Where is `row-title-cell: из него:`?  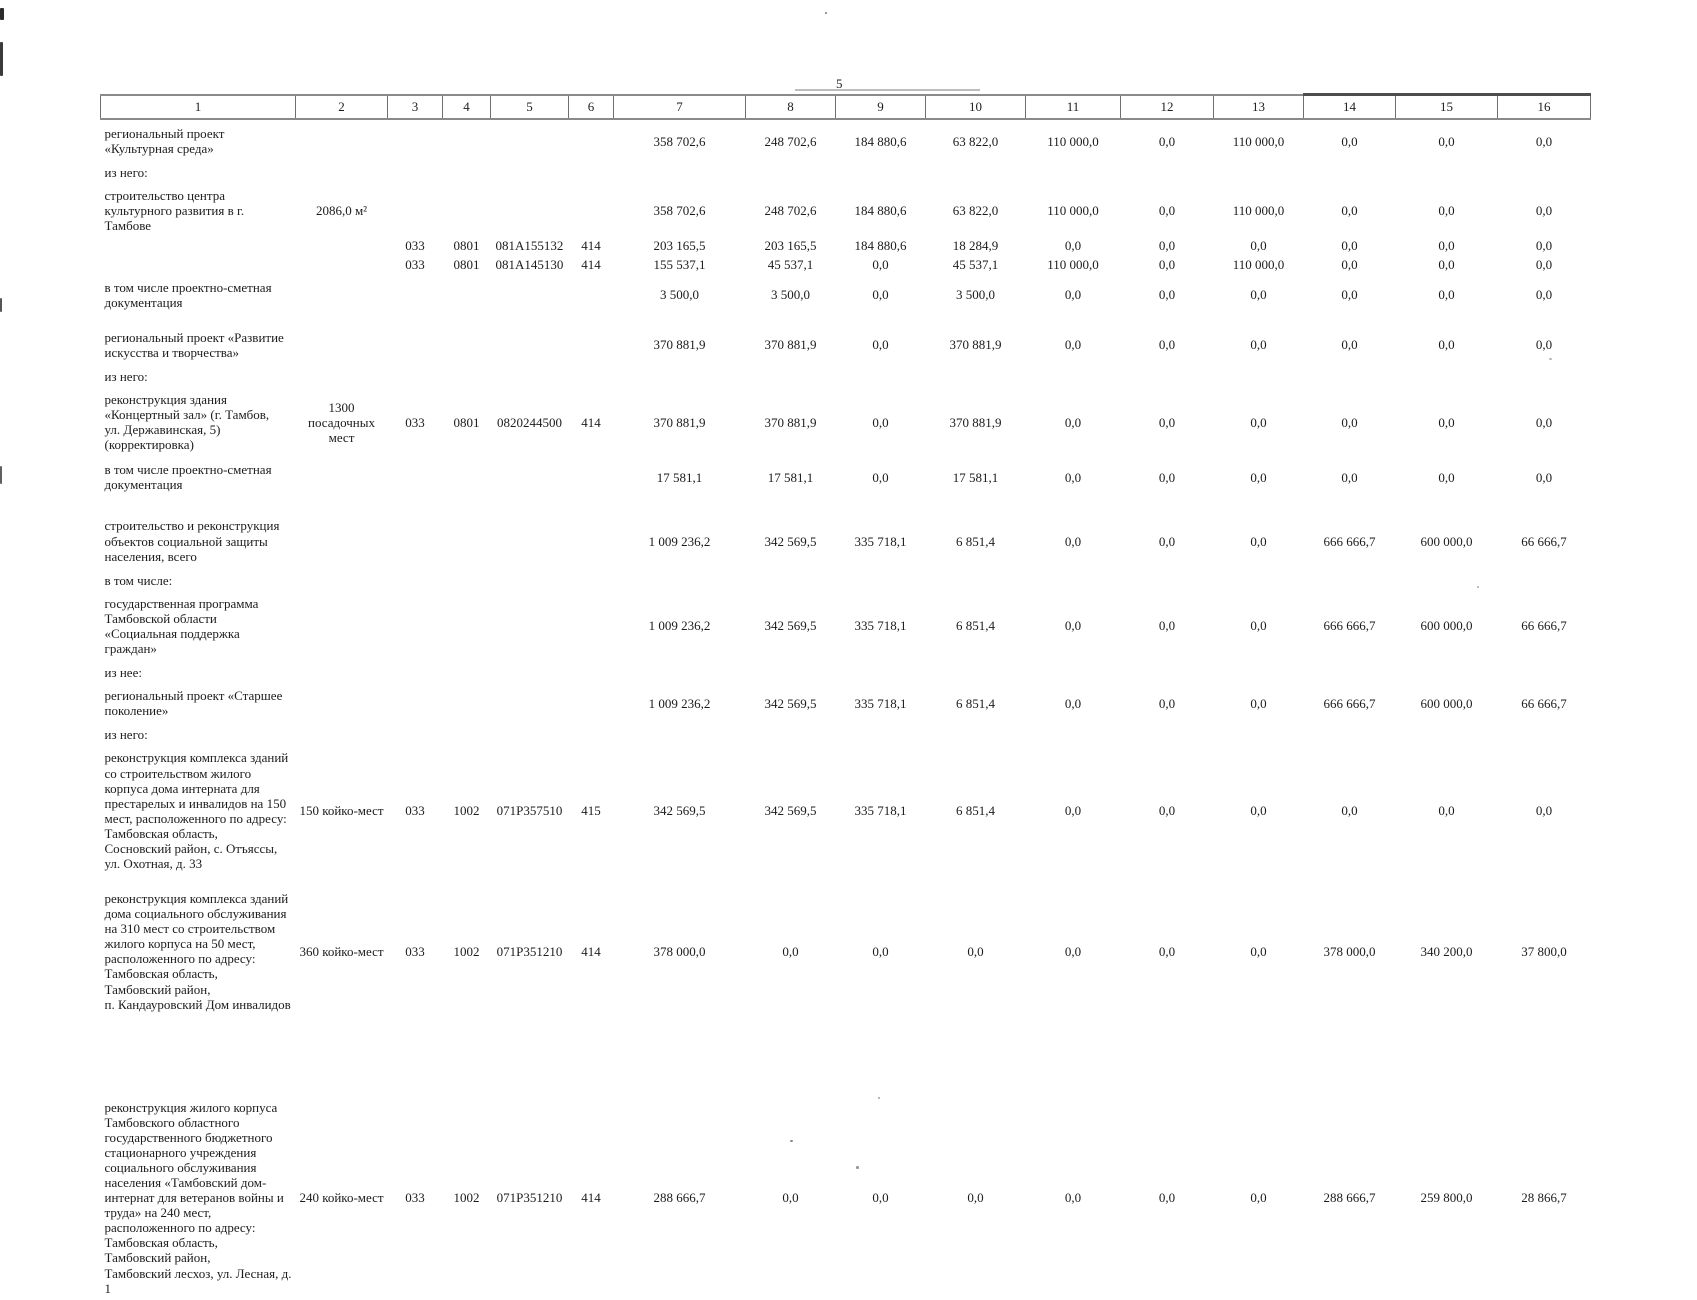
row-title-cell: из него: is located at coordinates (126, 376).